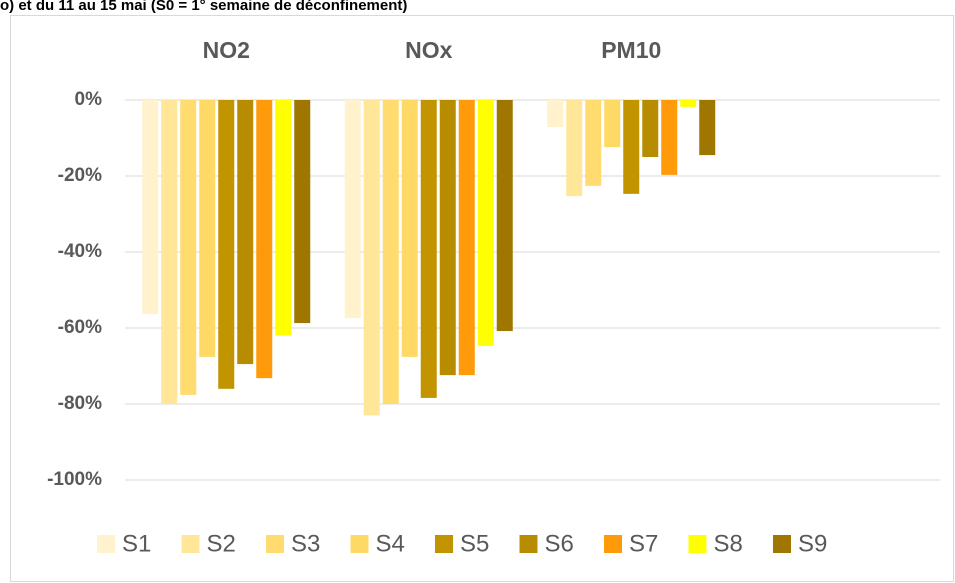 This screenshot has height=583, width=955. I want to click on legend-label: S4, so click(390, 543).